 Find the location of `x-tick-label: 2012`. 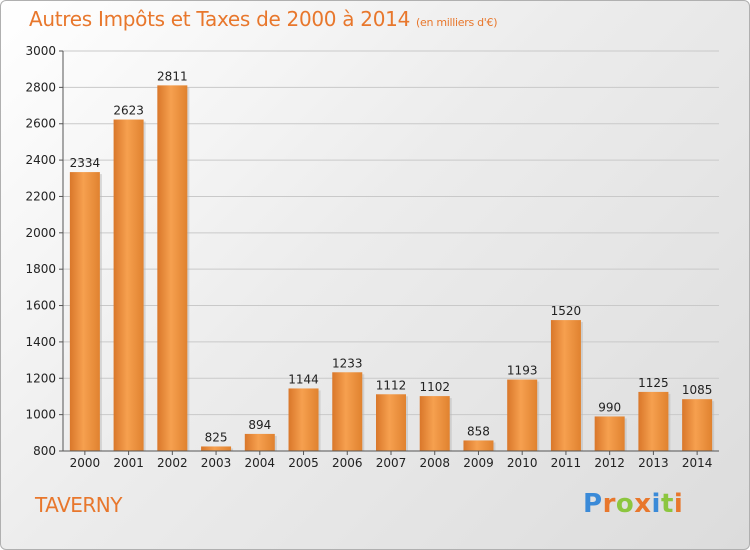

x-tick-label: 2012 is located at coordinates (609, 463).